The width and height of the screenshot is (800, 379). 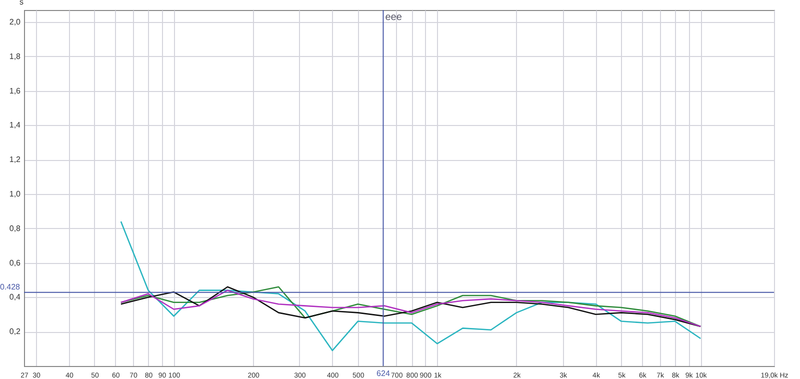 What do you see at coordinates (393, 18) in the screenshot?
I see `annotation: eee` at bounding box center [393, 18].